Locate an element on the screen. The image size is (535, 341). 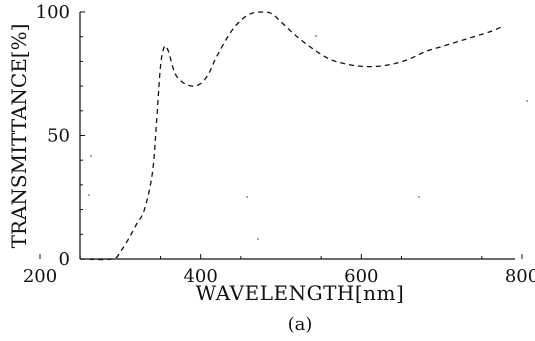
y-tick-label-100: 100 is located at coordinates (53, 12).